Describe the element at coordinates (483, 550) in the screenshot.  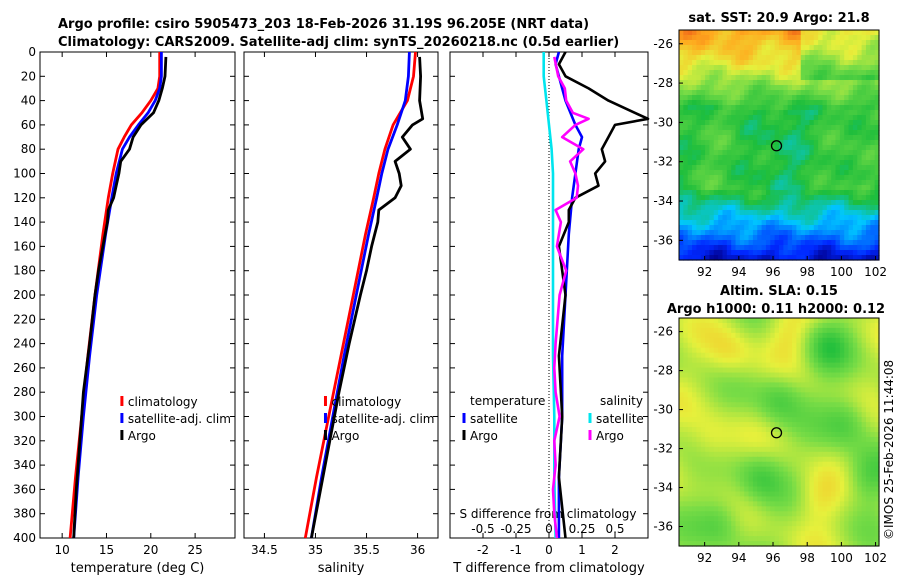
I see `difference-xtick-label: -2` at that location.